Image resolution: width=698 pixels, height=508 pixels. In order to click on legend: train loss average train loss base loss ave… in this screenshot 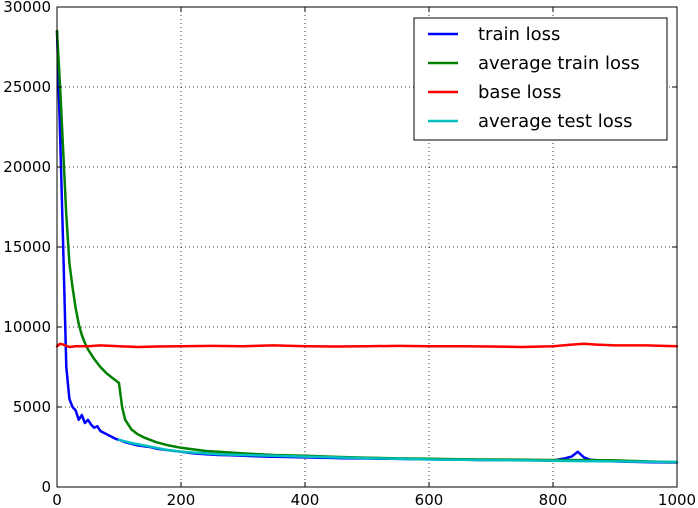, I will do `click(540, 79)`.